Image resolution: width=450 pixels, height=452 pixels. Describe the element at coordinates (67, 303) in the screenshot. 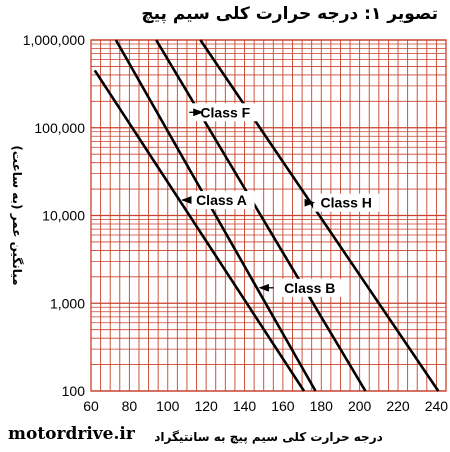

I see `y-tick-label: 1,000` at that location.